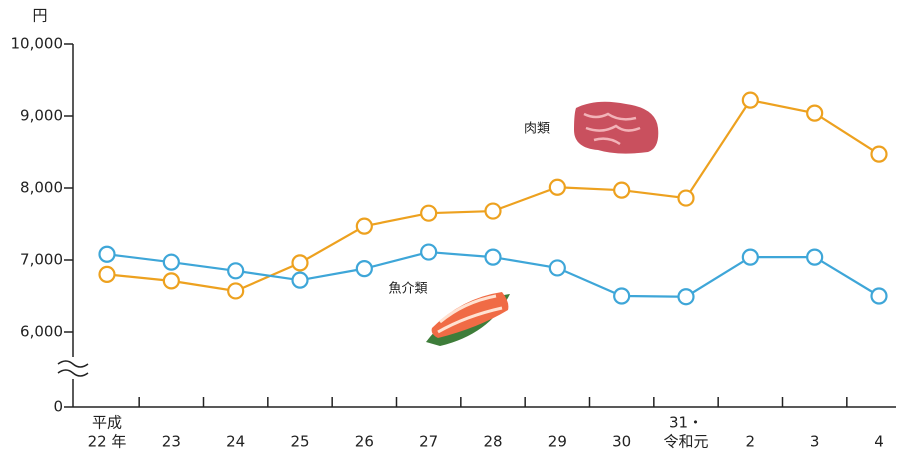 Image resolution: width=909 pixels, height=450 pixels. Describe the element at coordinates (364, 441) in the screenshot. I see `x-tick-label: 26` at that location.